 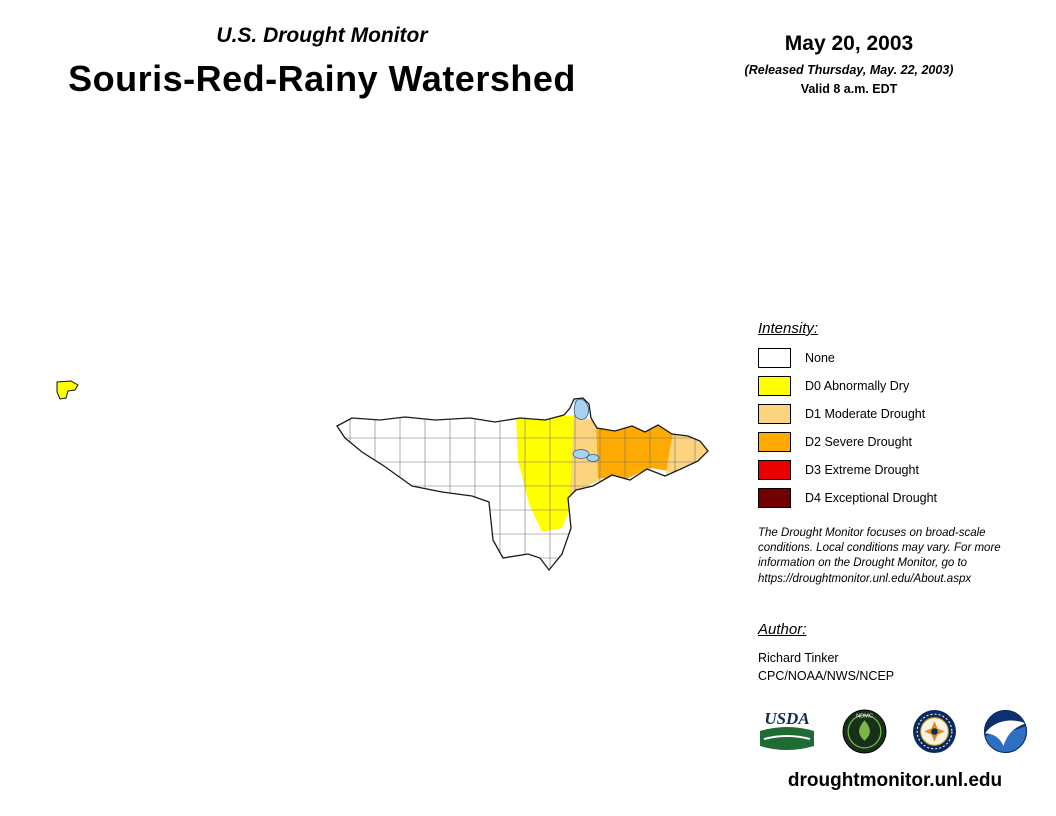 I want to click on legend-row-d3: D3 Extreme Drought, so click(x=895, y=470).